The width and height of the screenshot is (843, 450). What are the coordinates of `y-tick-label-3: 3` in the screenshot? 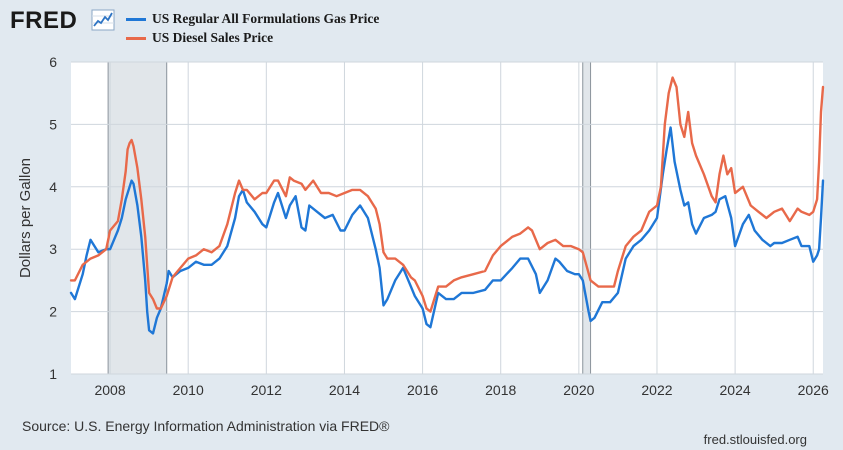 It's located at (53, 249).